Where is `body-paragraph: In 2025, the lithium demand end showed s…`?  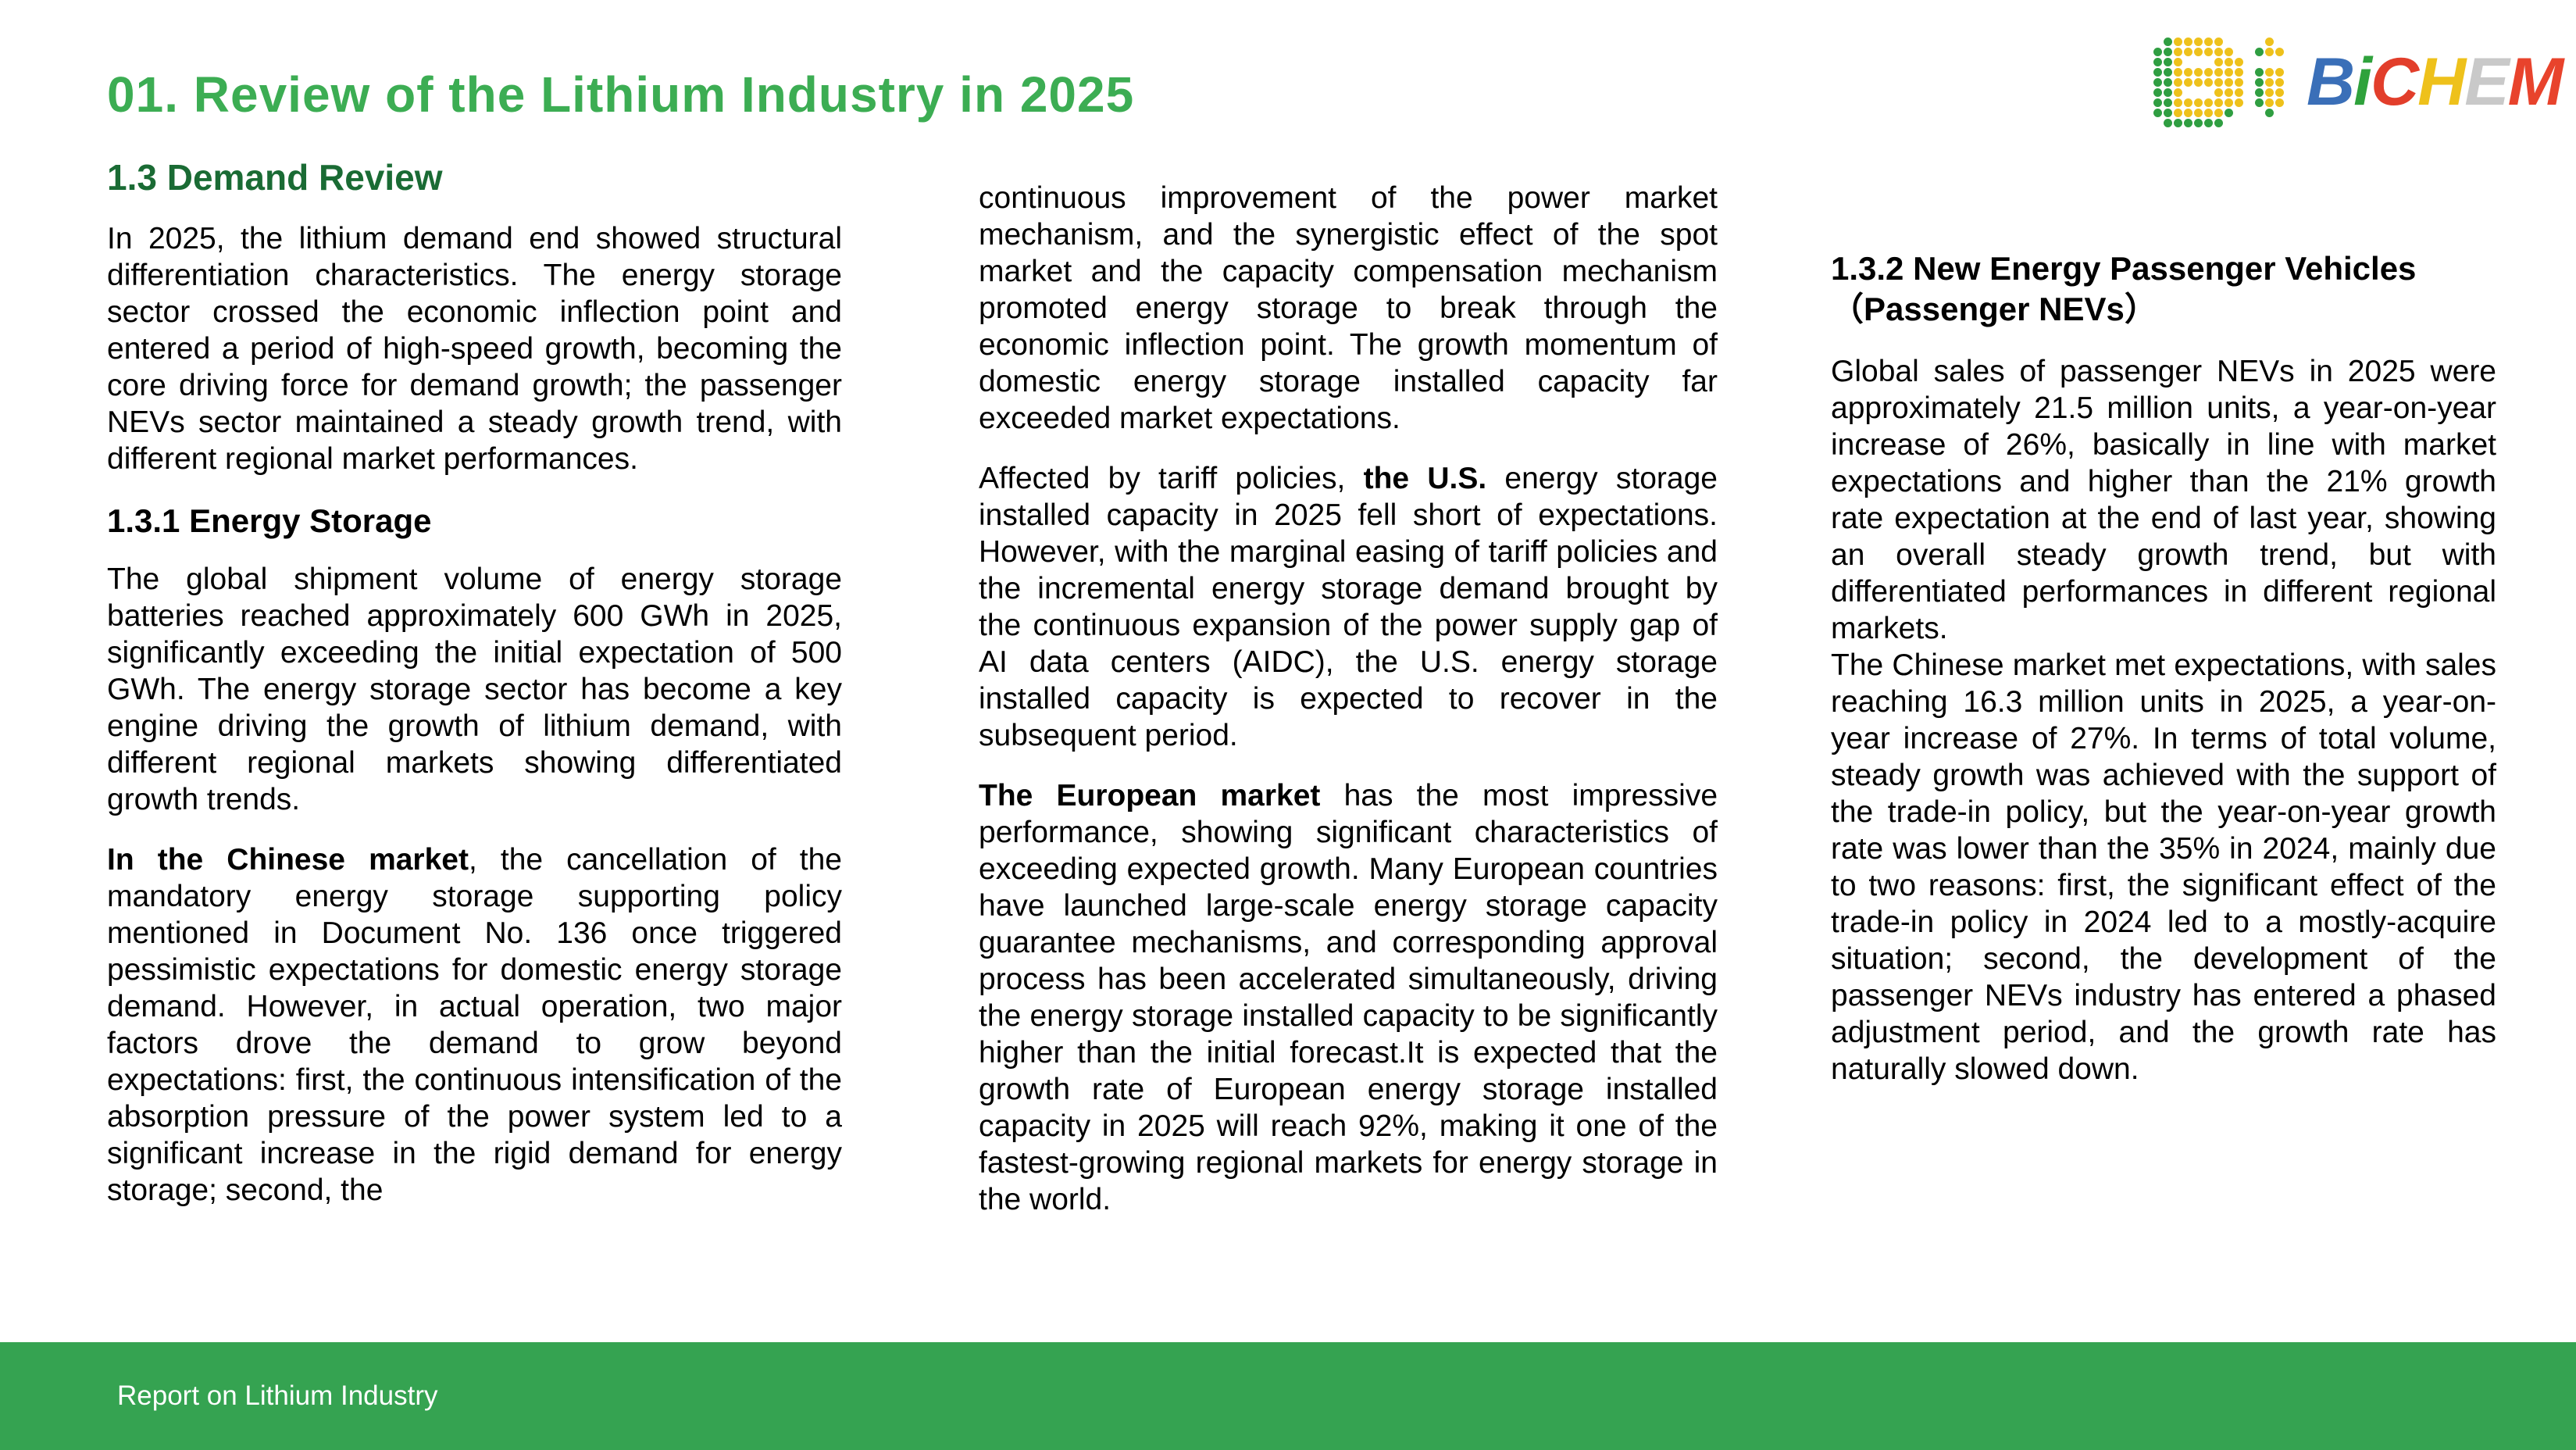
body-paragraph: In 2025, the lithium demand end showed s… is located at coordinates (474, 349).